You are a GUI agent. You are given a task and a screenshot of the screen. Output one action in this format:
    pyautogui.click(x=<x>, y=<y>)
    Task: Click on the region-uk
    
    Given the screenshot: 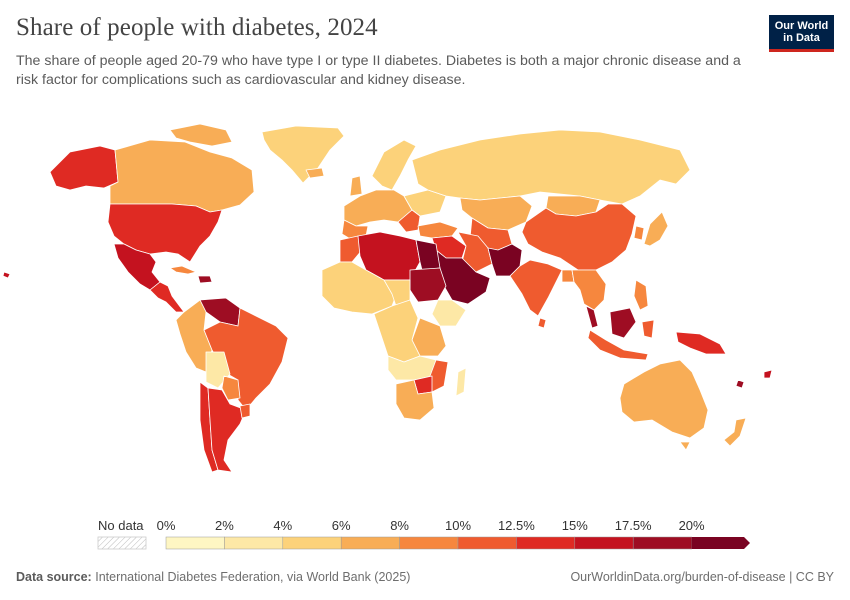 What is the action you would take?
    pyautogui.click(x=356, y=186)
    